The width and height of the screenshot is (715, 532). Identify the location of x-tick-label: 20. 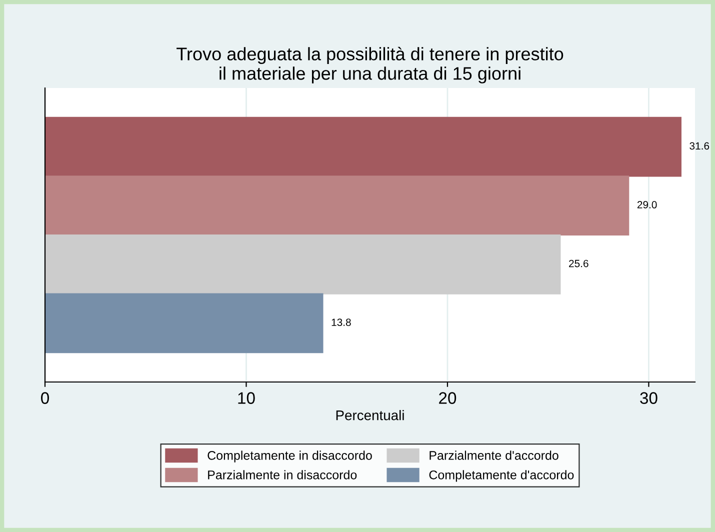
(447, 398).